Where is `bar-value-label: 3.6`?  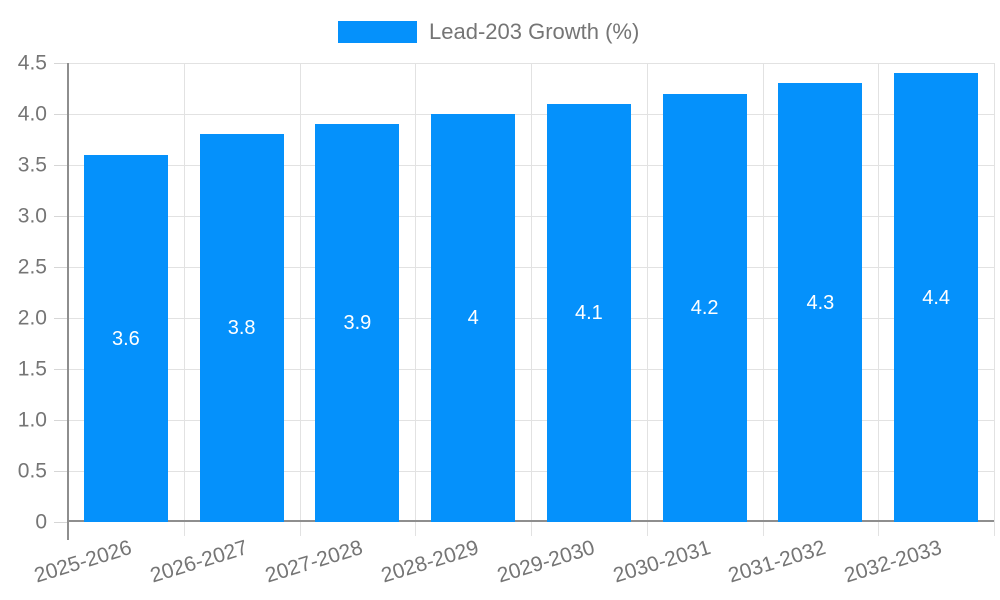
bar-value-label: 3.6 is located at coordinates (125, 338).